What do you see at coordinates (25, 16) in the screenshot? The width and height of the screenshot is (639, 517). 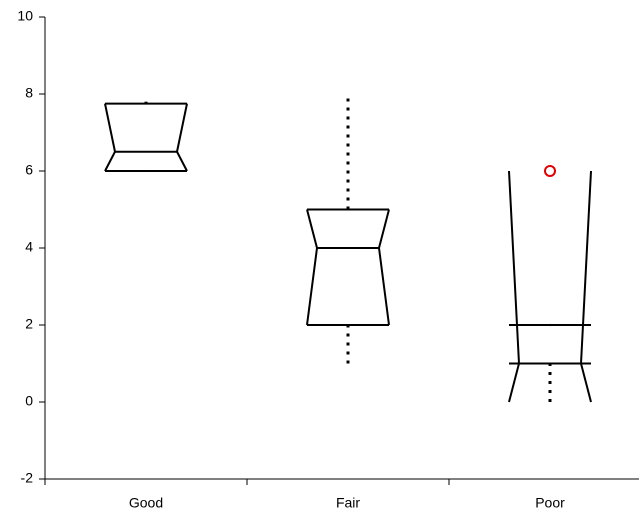 I see `y-tick-label: 10` at bounding box center [25, 16].